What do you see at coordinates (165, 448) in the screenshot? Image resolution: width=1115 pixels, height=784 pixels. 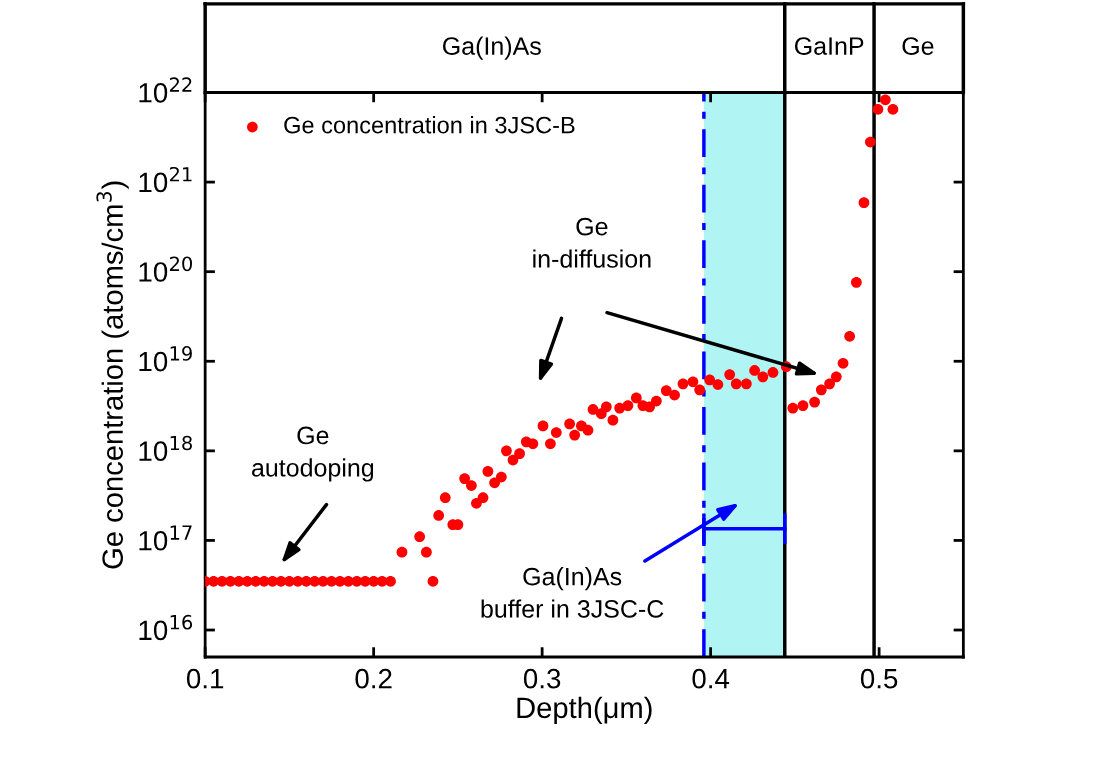 I see `y-tick-label: 10$^{18}$` at bounding box center [165, 448].